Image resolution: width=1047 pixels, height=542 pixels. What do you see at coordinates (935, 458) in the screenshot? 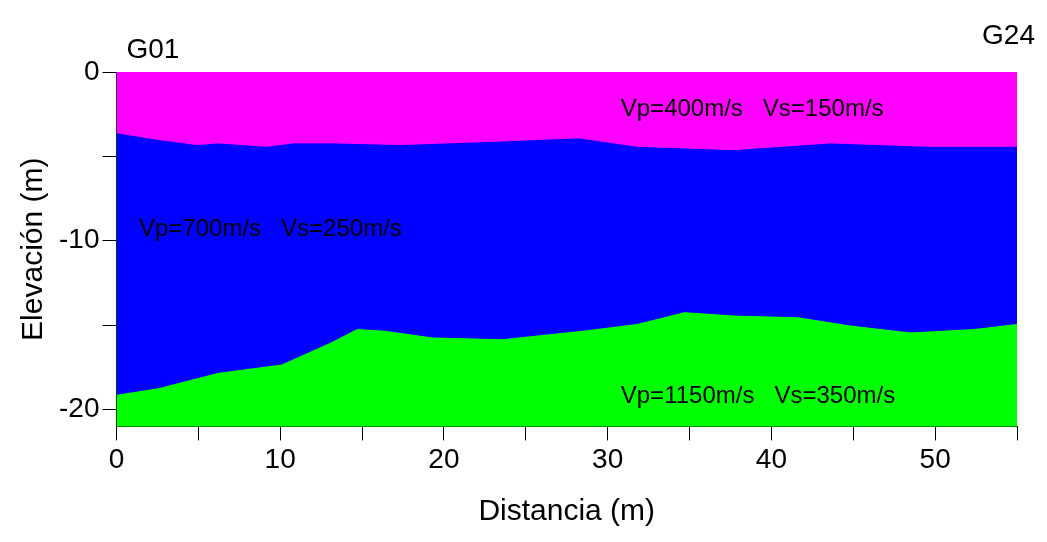
I see `x-tick-label: 50` at bounding box center [935, 458].